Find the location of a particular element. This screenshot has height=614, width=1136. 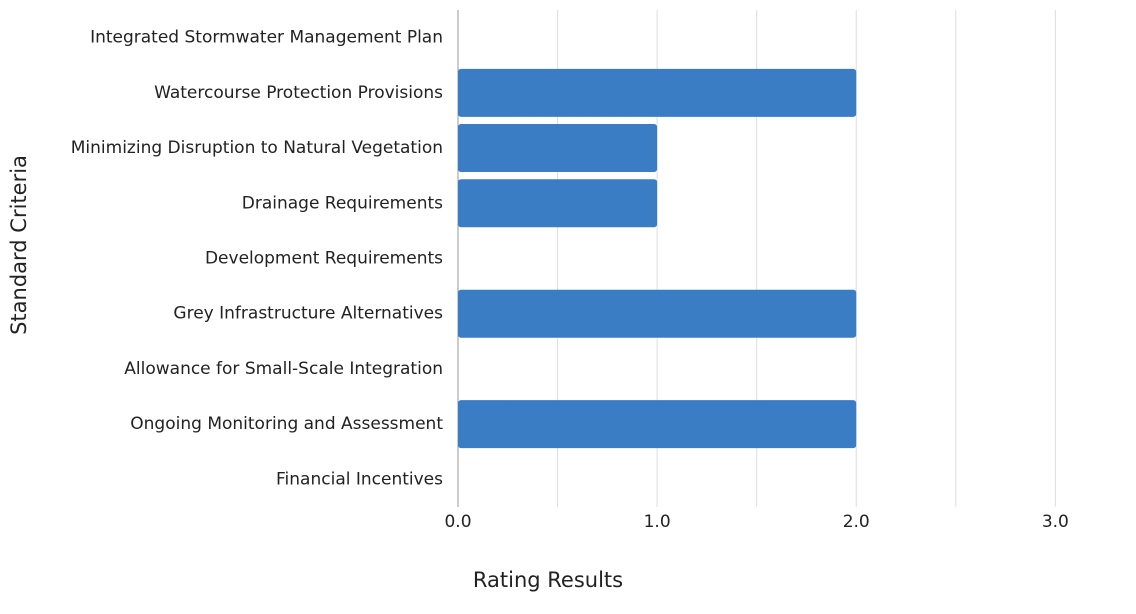

x-tick-label: 0.0 is located at coordinates (457, 522).